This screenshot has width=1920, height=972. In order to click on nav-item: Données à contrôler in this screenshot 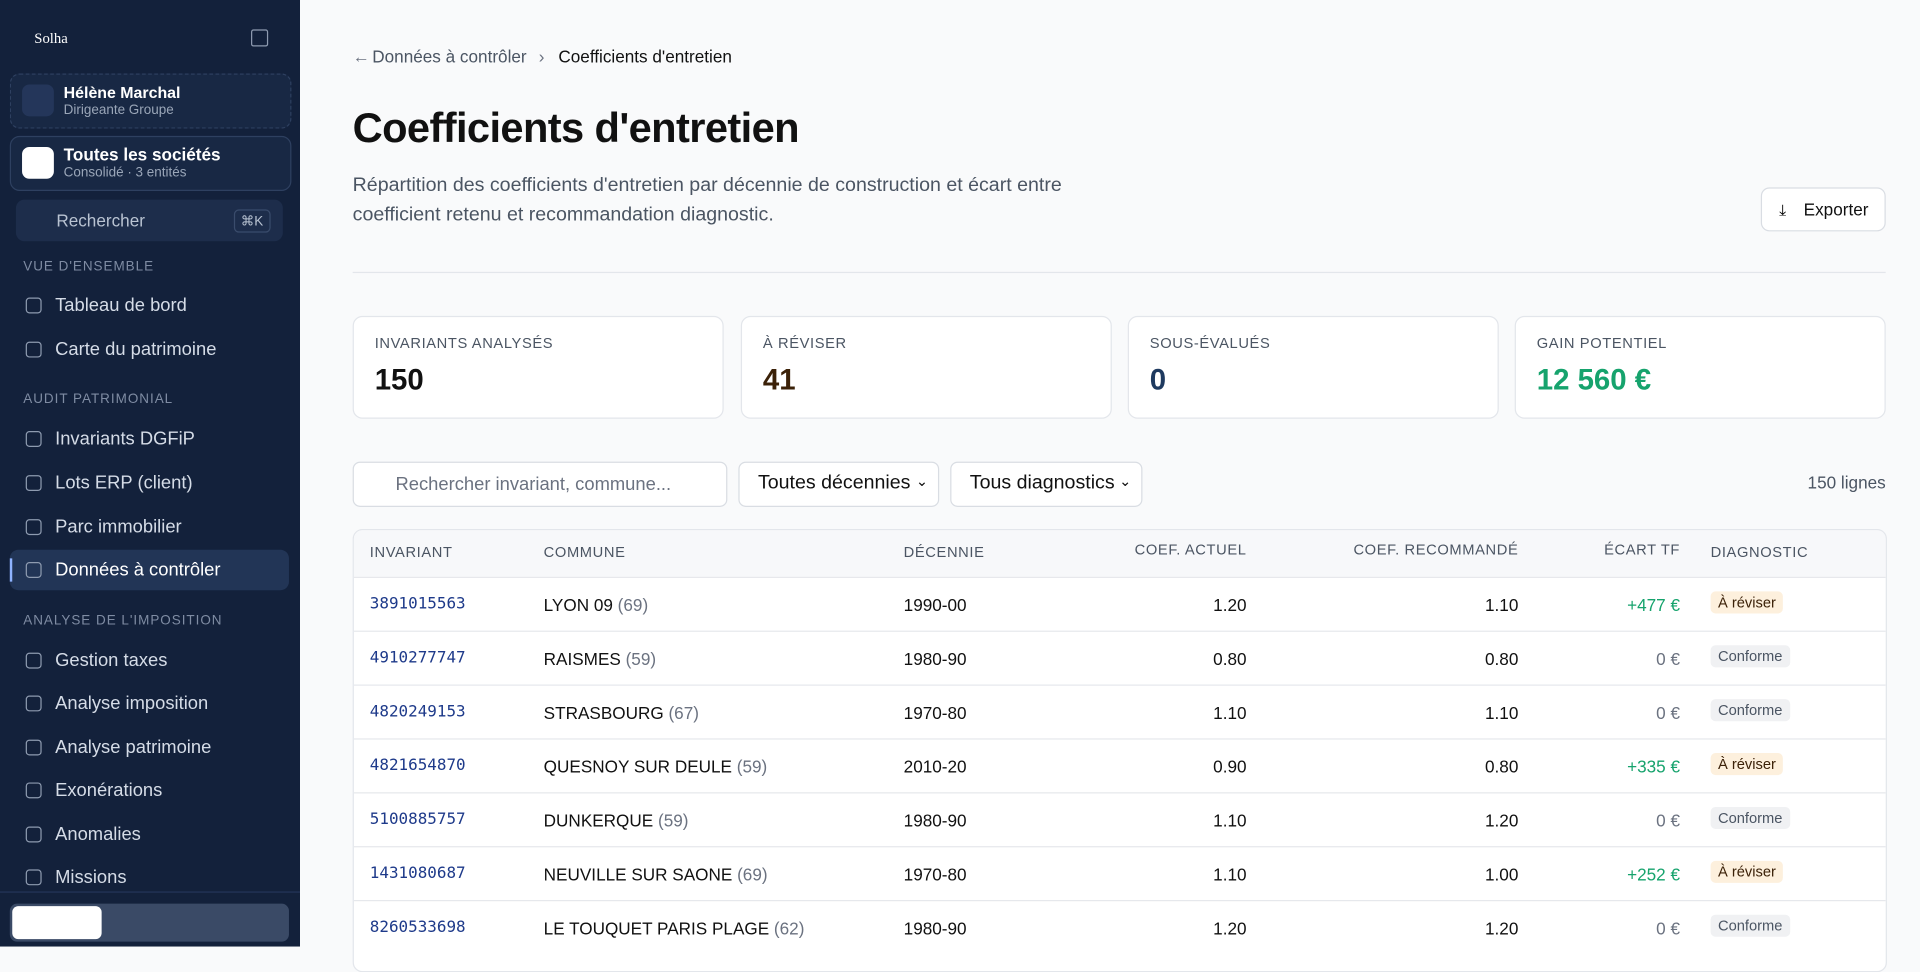, I will do `click(149, 570)`.